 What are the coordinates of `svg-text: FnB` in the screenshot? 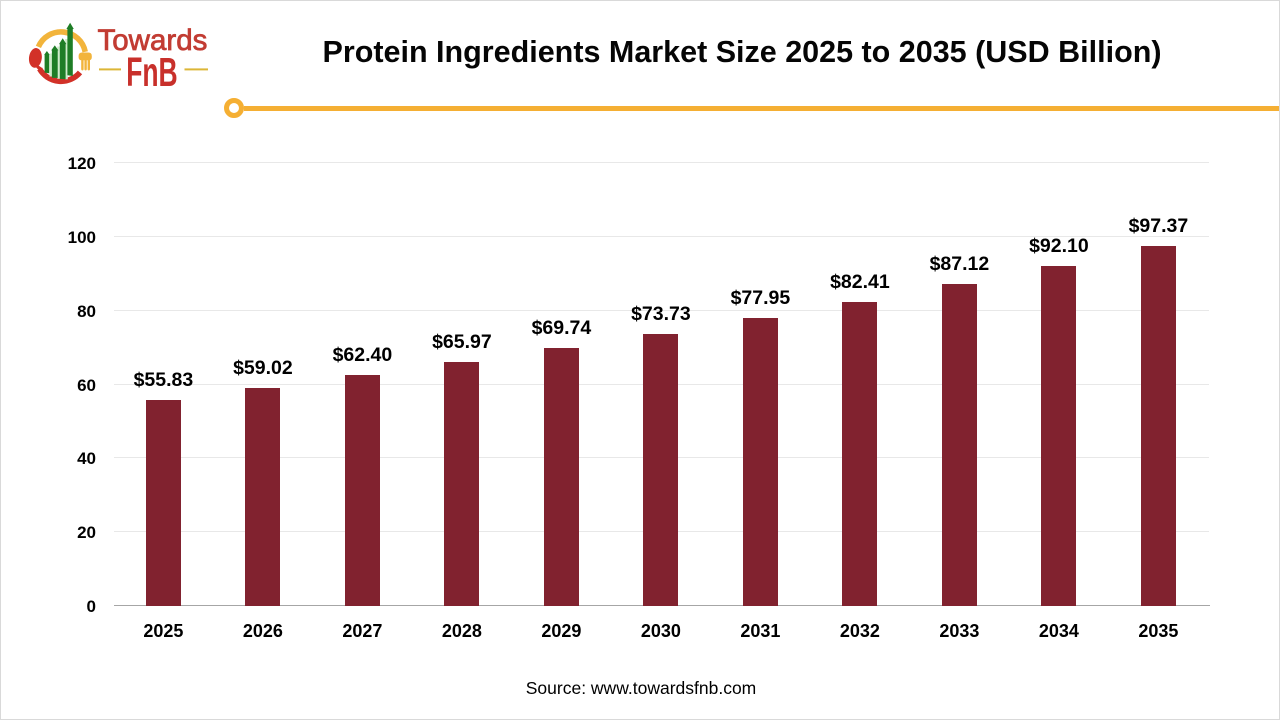 It's located at (151, 72).